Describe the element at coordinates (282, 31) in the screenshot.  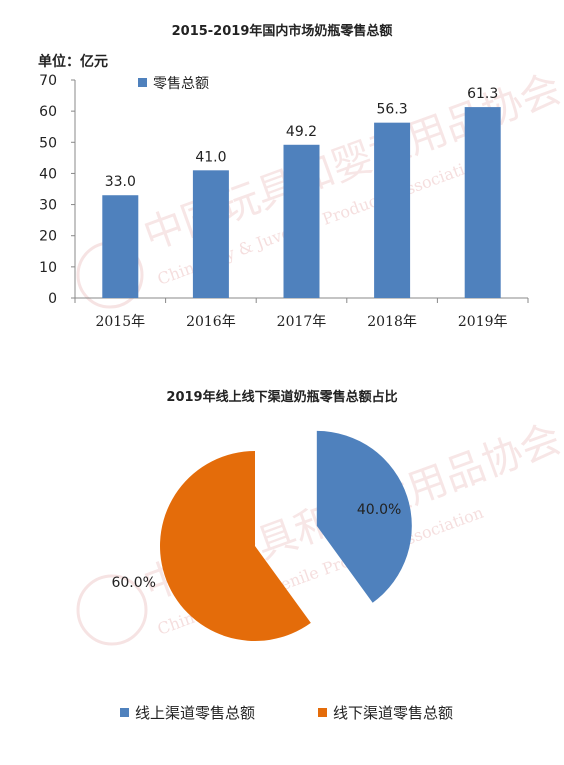
I see `bar-chart-title: 2015-2019年国内市场奶瓶零售总额` at that location.